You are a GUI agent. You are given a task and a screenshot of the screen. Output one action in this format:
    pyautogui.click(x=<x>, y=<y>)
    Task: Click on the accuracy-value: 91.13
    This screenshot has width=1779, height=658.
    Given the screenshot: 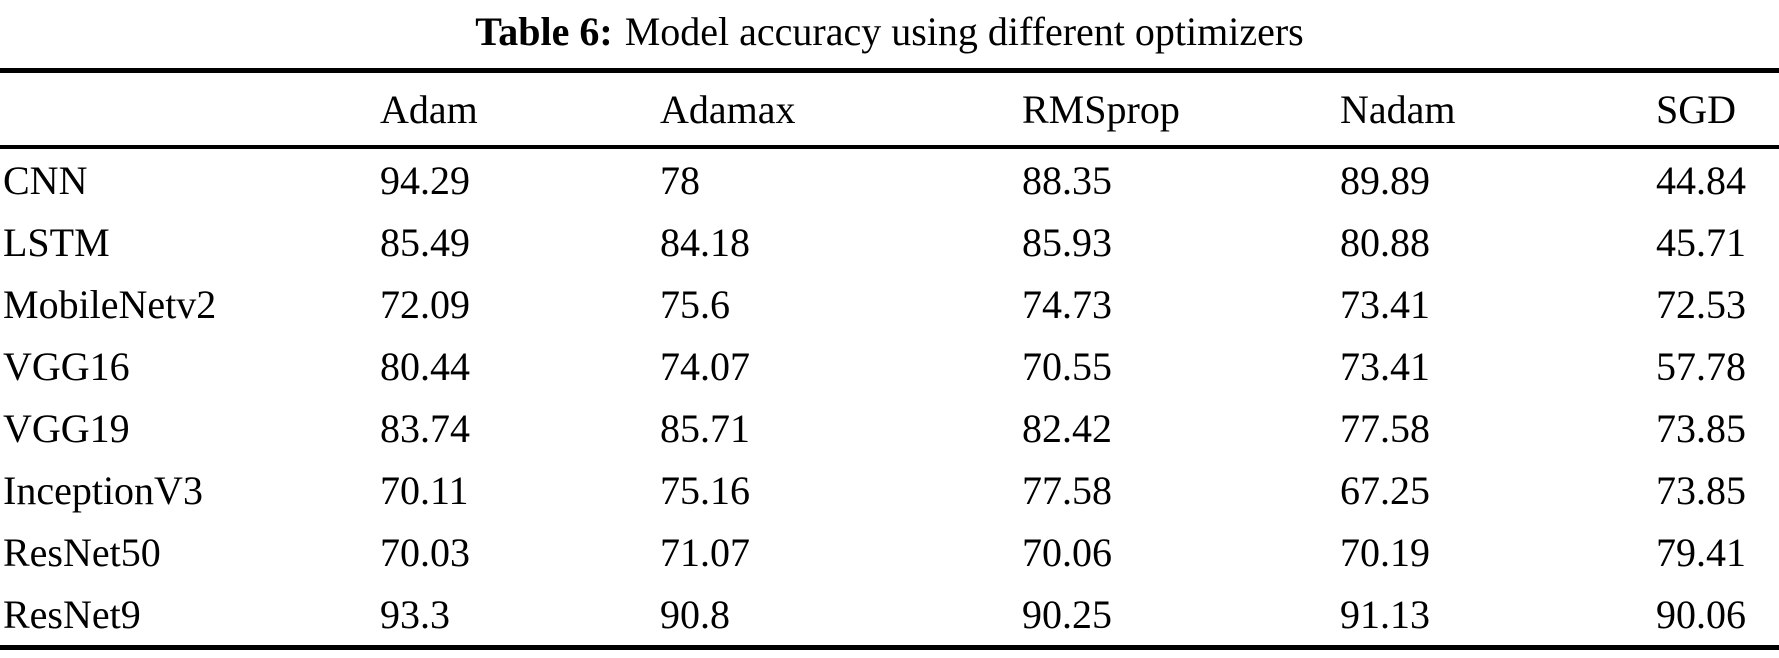 What is the action you would take?
    pyautogui.click(x=1385, y=614)
    